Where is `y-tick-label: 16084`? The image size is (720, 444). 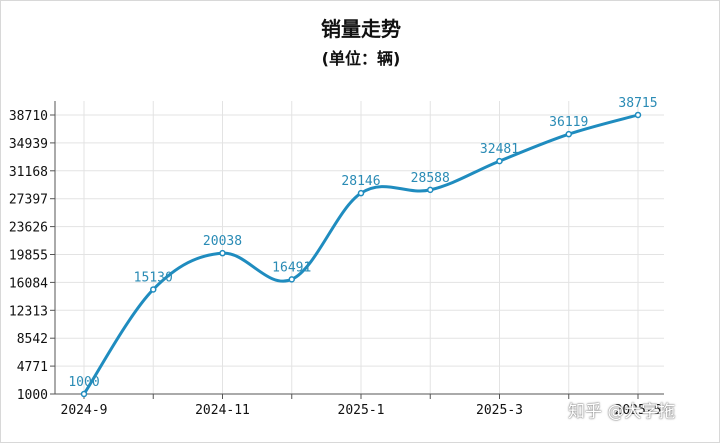 y-tick-label: 16084 is located at coordinates (28, 283).